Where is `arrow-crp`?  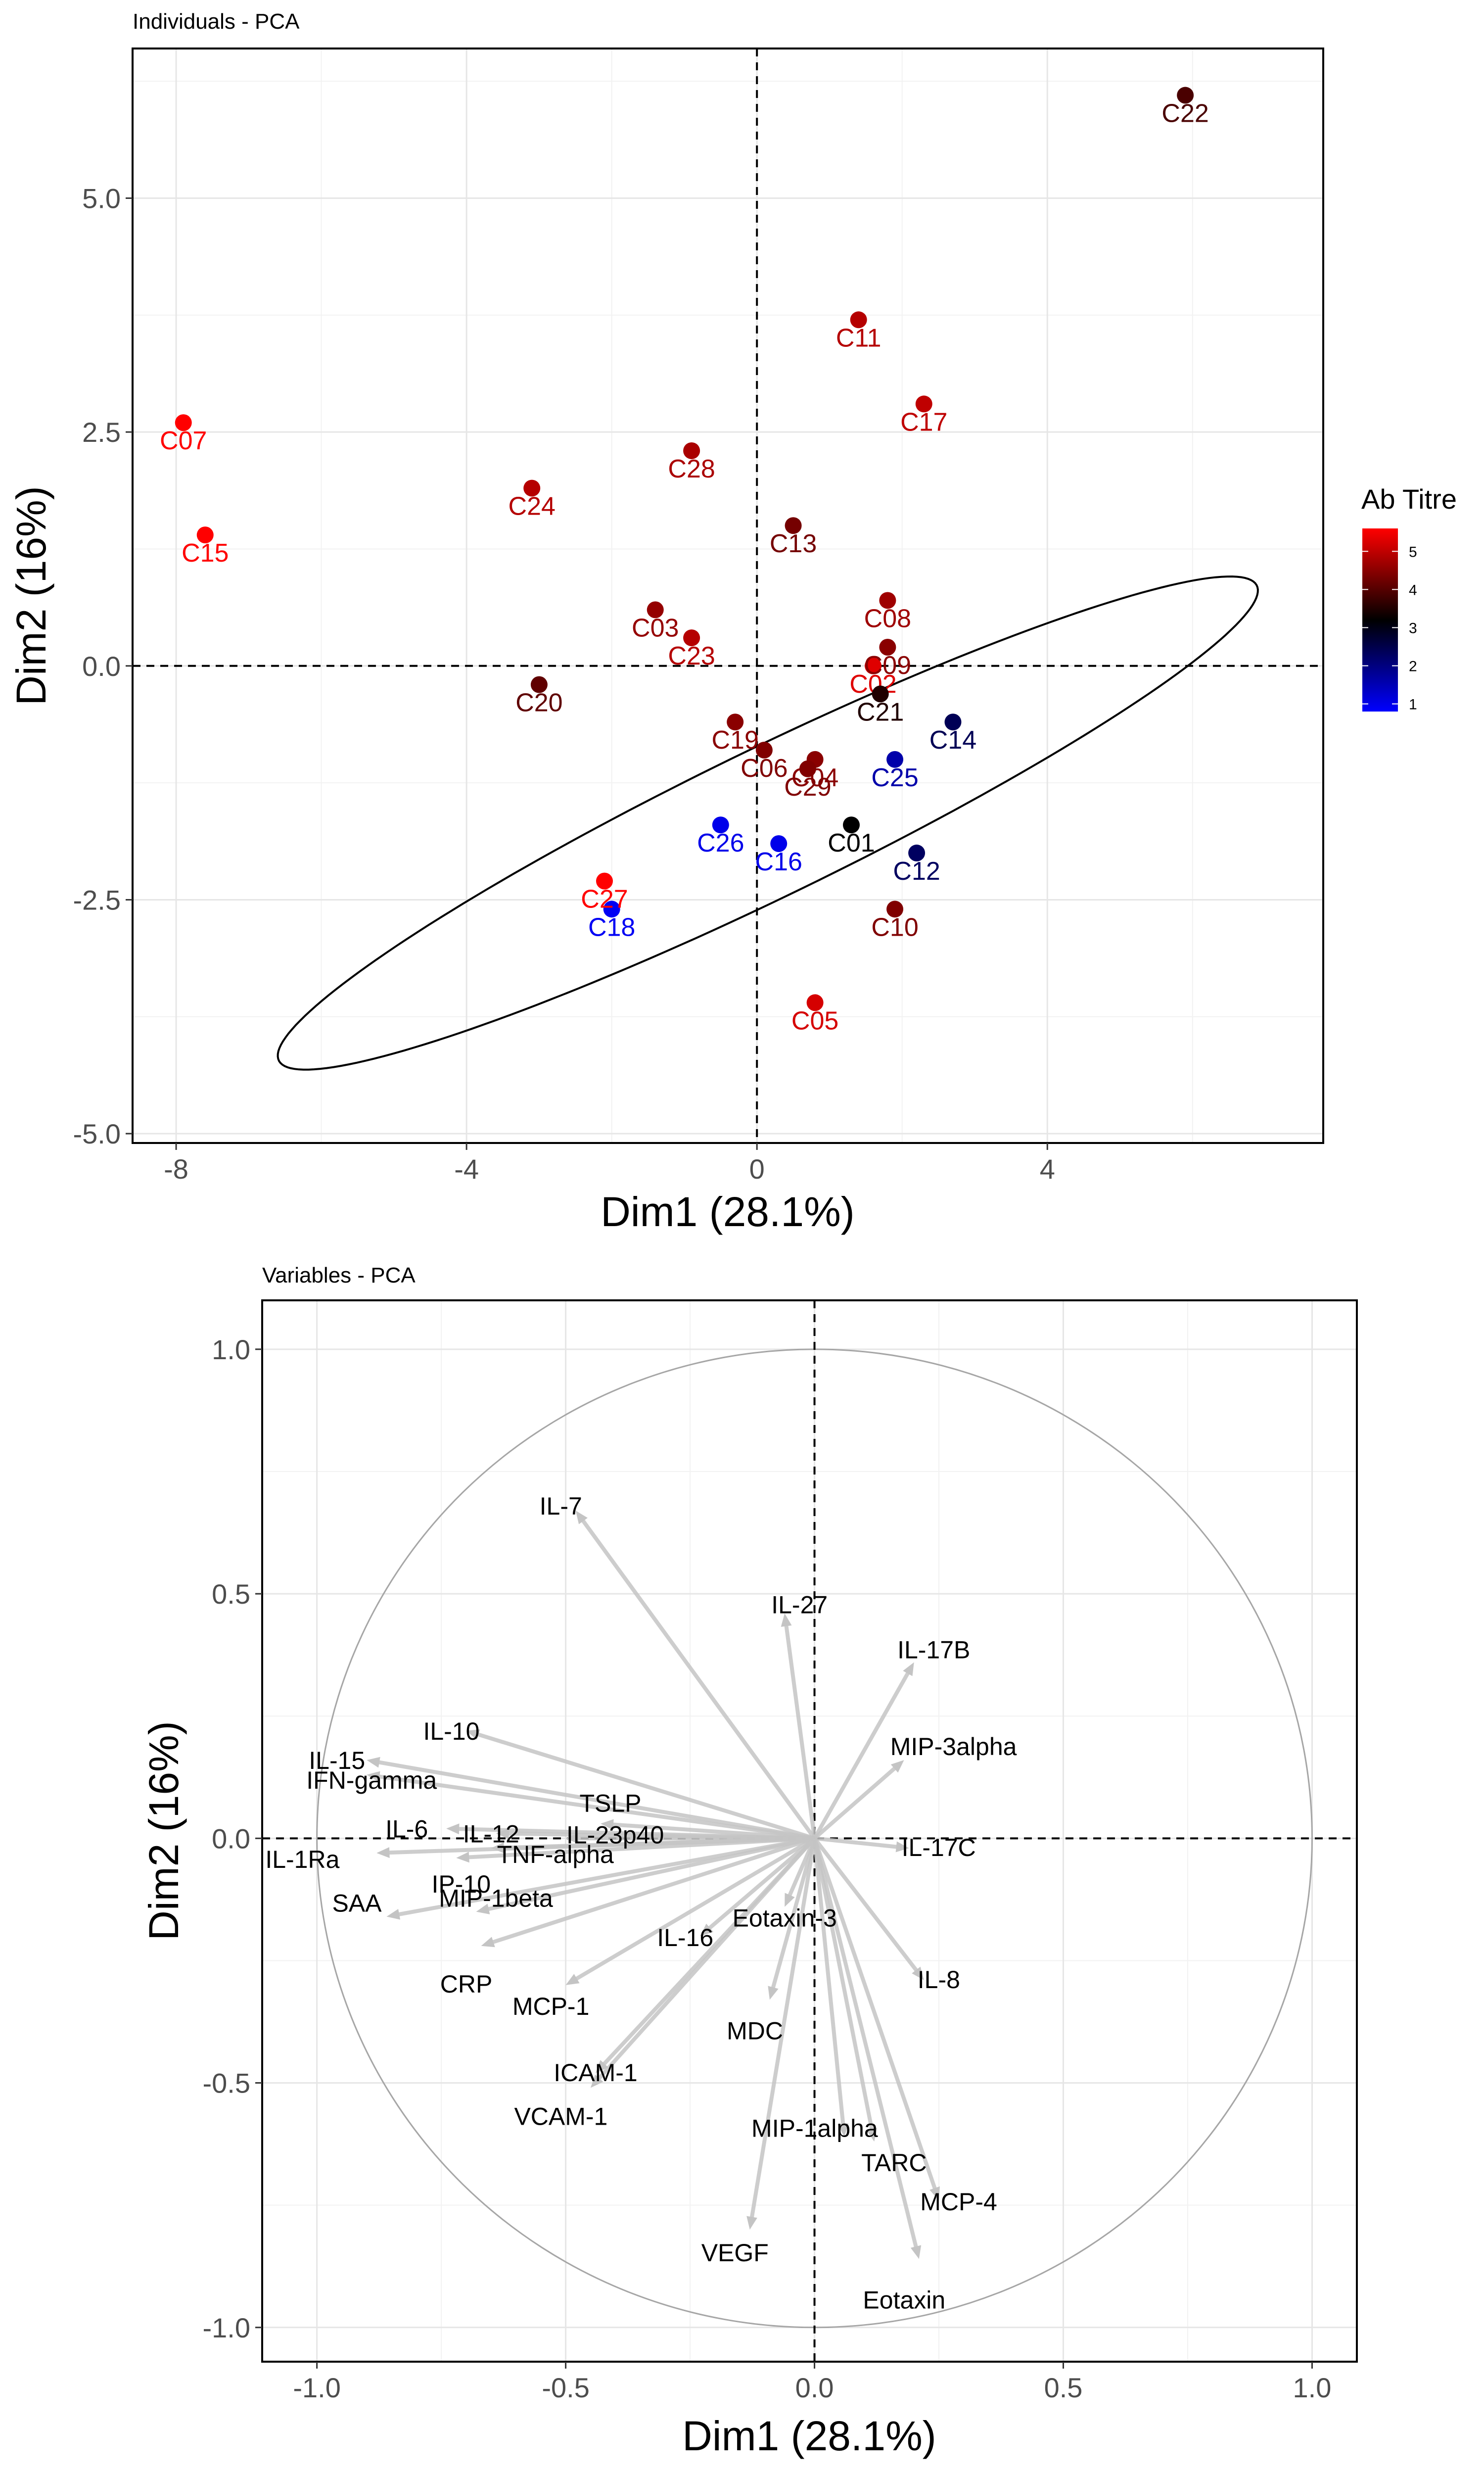 arrow-crp is located at coordinates (651, 1891).